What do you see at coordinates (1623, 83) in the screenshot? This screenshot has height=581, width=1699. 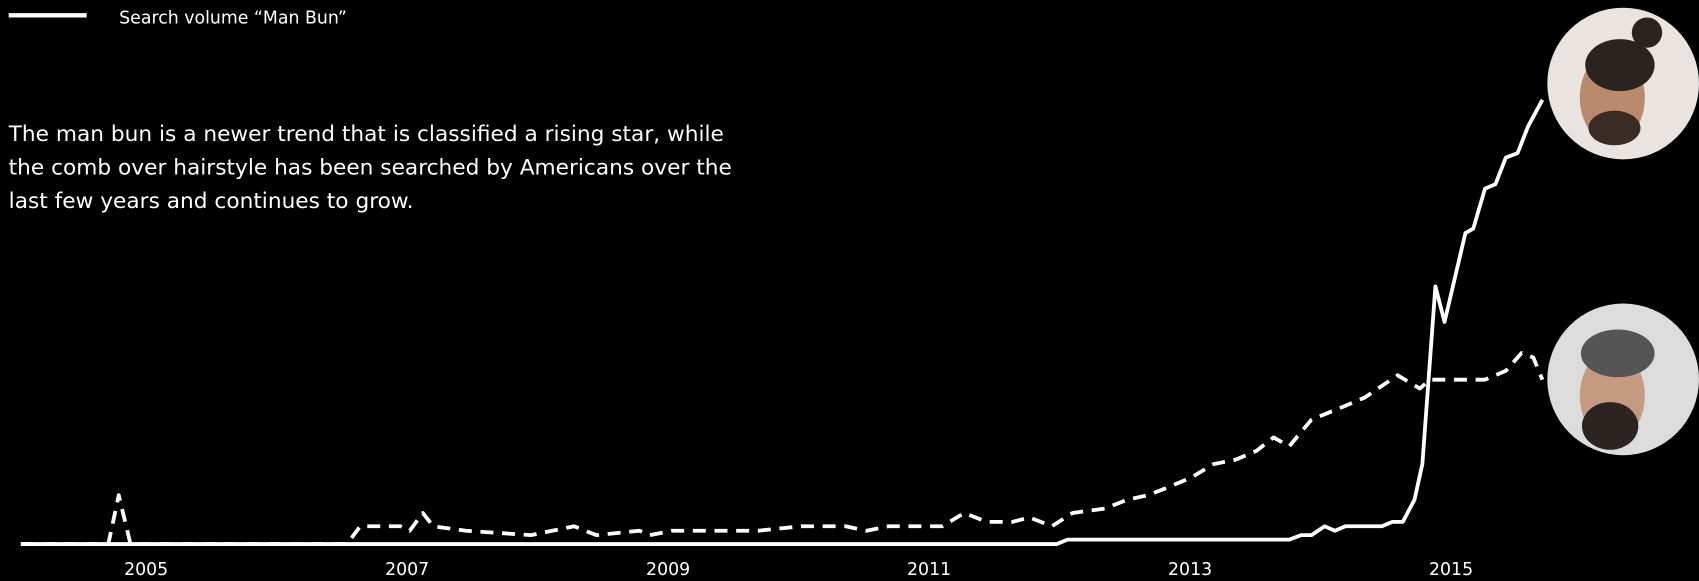 I see `photo-man-bun` at bounding box center [1623, 83].